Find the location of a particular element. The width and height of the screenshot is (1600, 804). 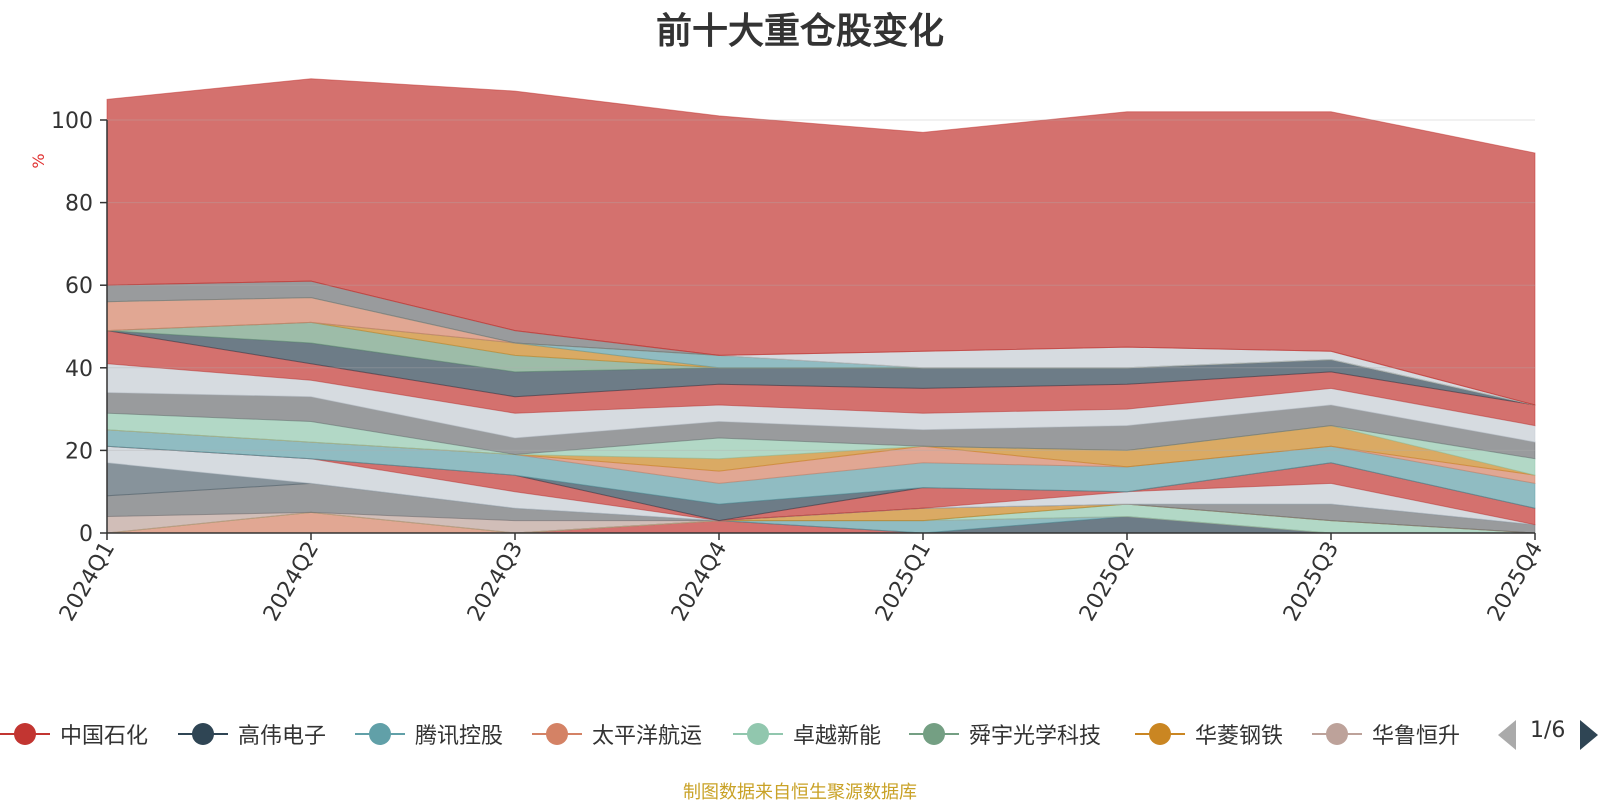

legend-item: 高伟电子 is located at coordinates (252, 734).